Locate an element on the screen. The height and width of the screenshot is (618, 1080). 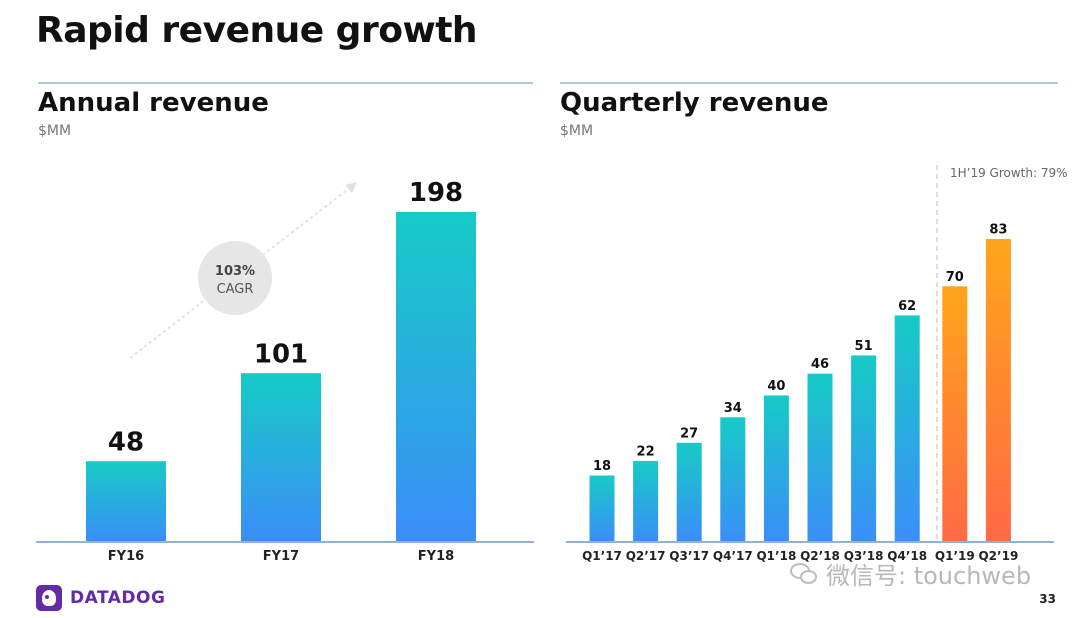
brand-name: DATADOG is located at coordinates (118, 598).